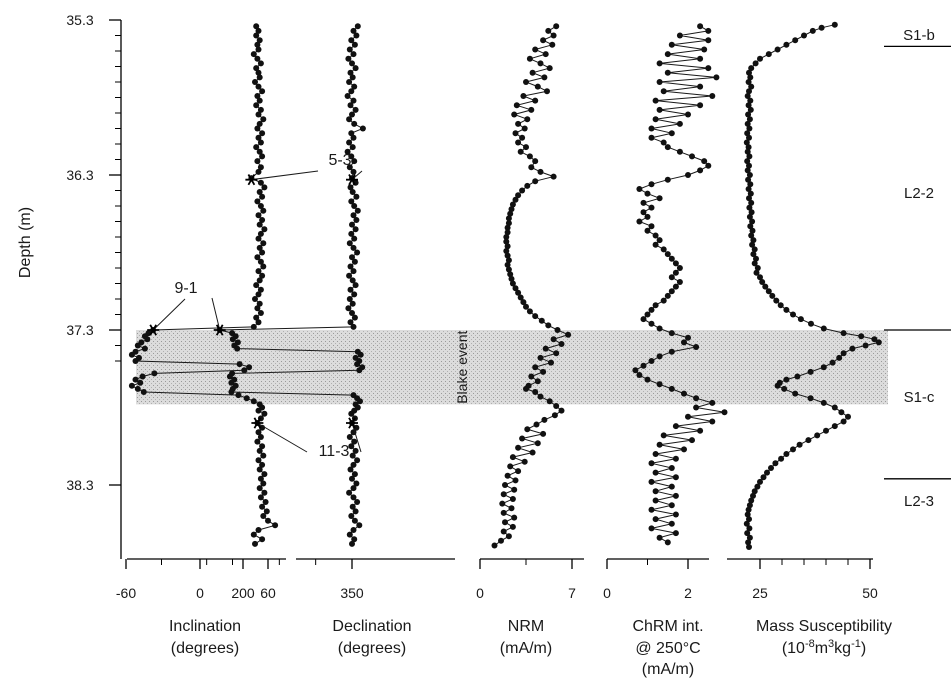 The image size is (951, 680). What do you see at coordinates (352, 593) in the screenshot?
I see `dec-tick-label: 350` at bounding box center [352, 593].